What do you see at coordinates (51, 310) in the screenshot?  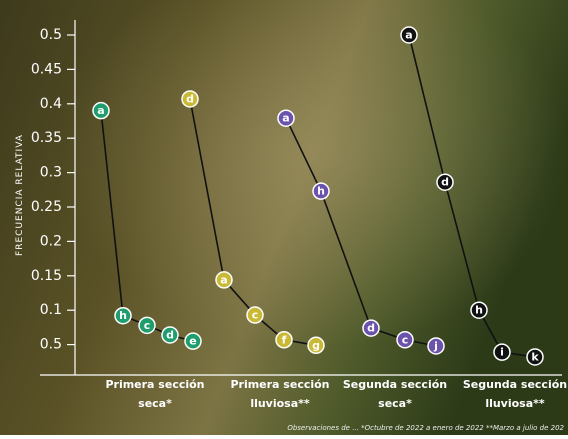 I see `y-tick-label: 0.1` at bounding box center [51, 310].